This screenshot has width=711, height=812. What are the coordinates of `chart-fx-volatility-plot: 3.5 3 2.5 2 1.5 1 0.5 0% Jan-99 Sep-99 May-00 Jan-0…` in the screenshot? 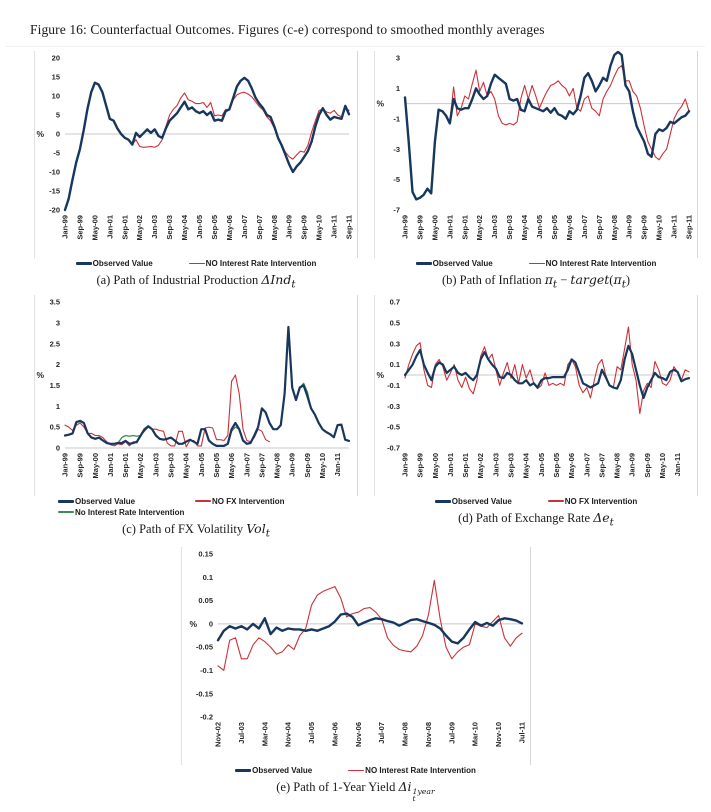 It's located at (196, 395).